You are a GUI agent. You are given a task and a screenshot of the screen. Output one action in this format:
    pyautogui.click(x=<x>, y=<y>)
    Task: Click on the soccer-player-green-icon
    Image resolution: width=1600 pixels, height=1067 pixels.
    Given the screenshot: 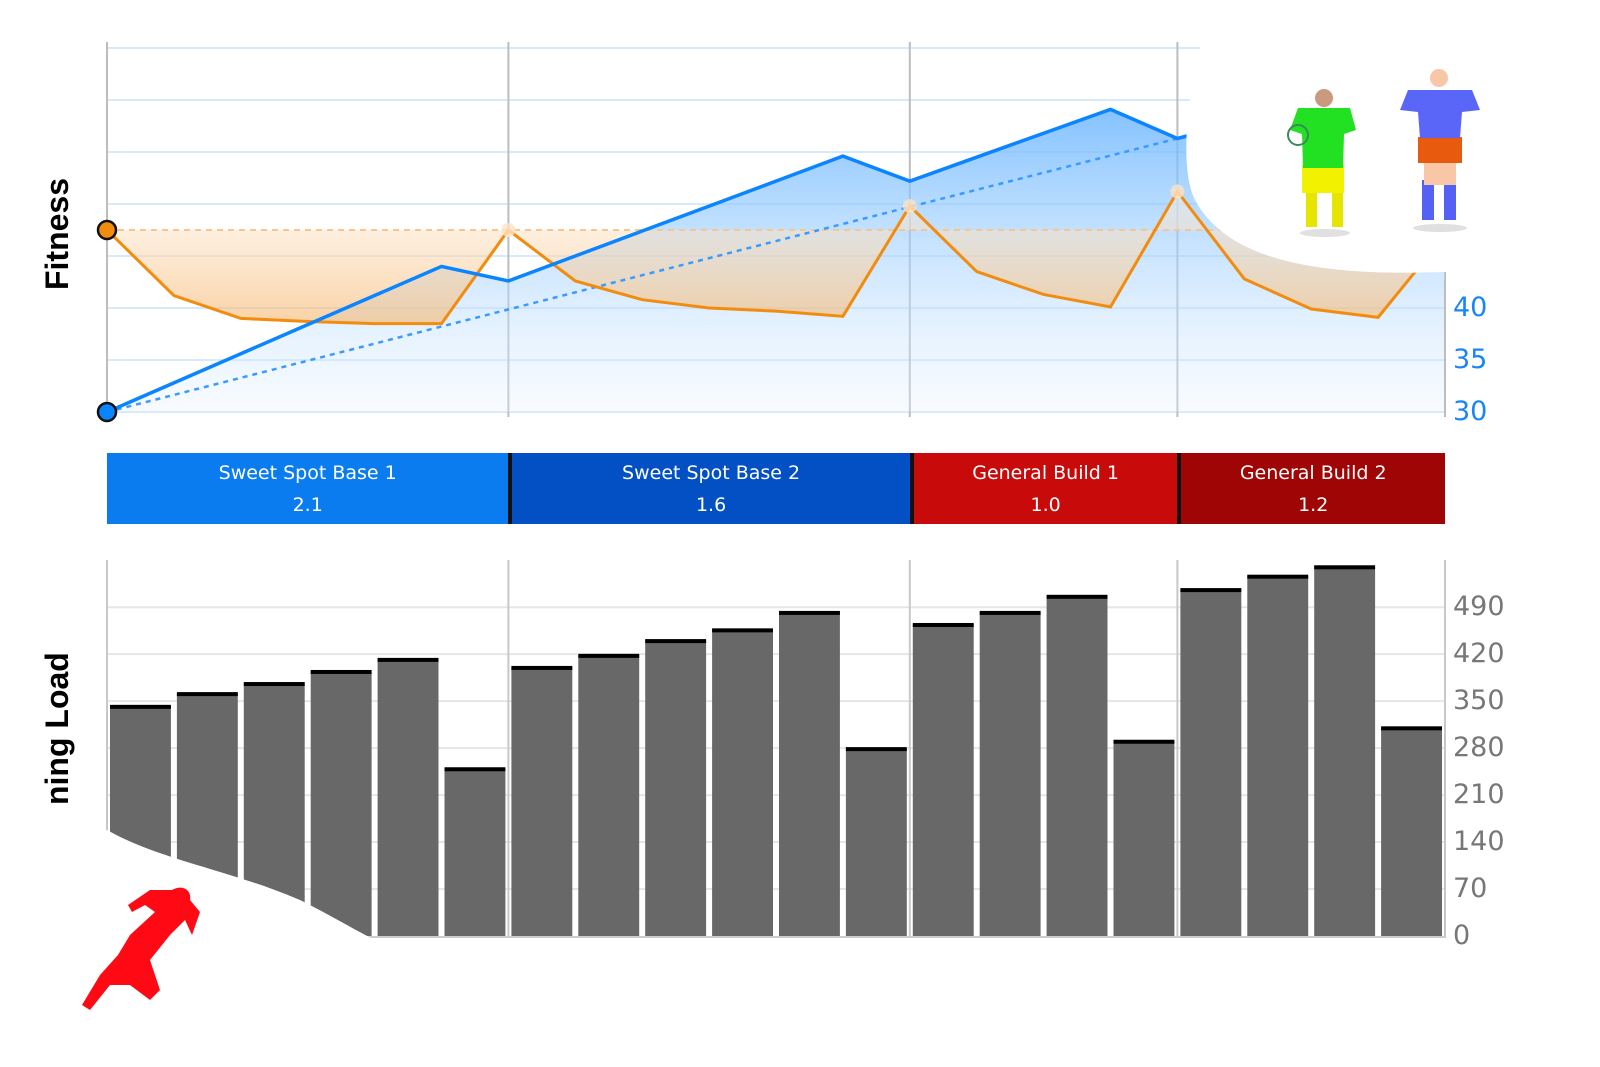 What is the action you would take?
    pyautogui.click(x=1321, y=163)
    